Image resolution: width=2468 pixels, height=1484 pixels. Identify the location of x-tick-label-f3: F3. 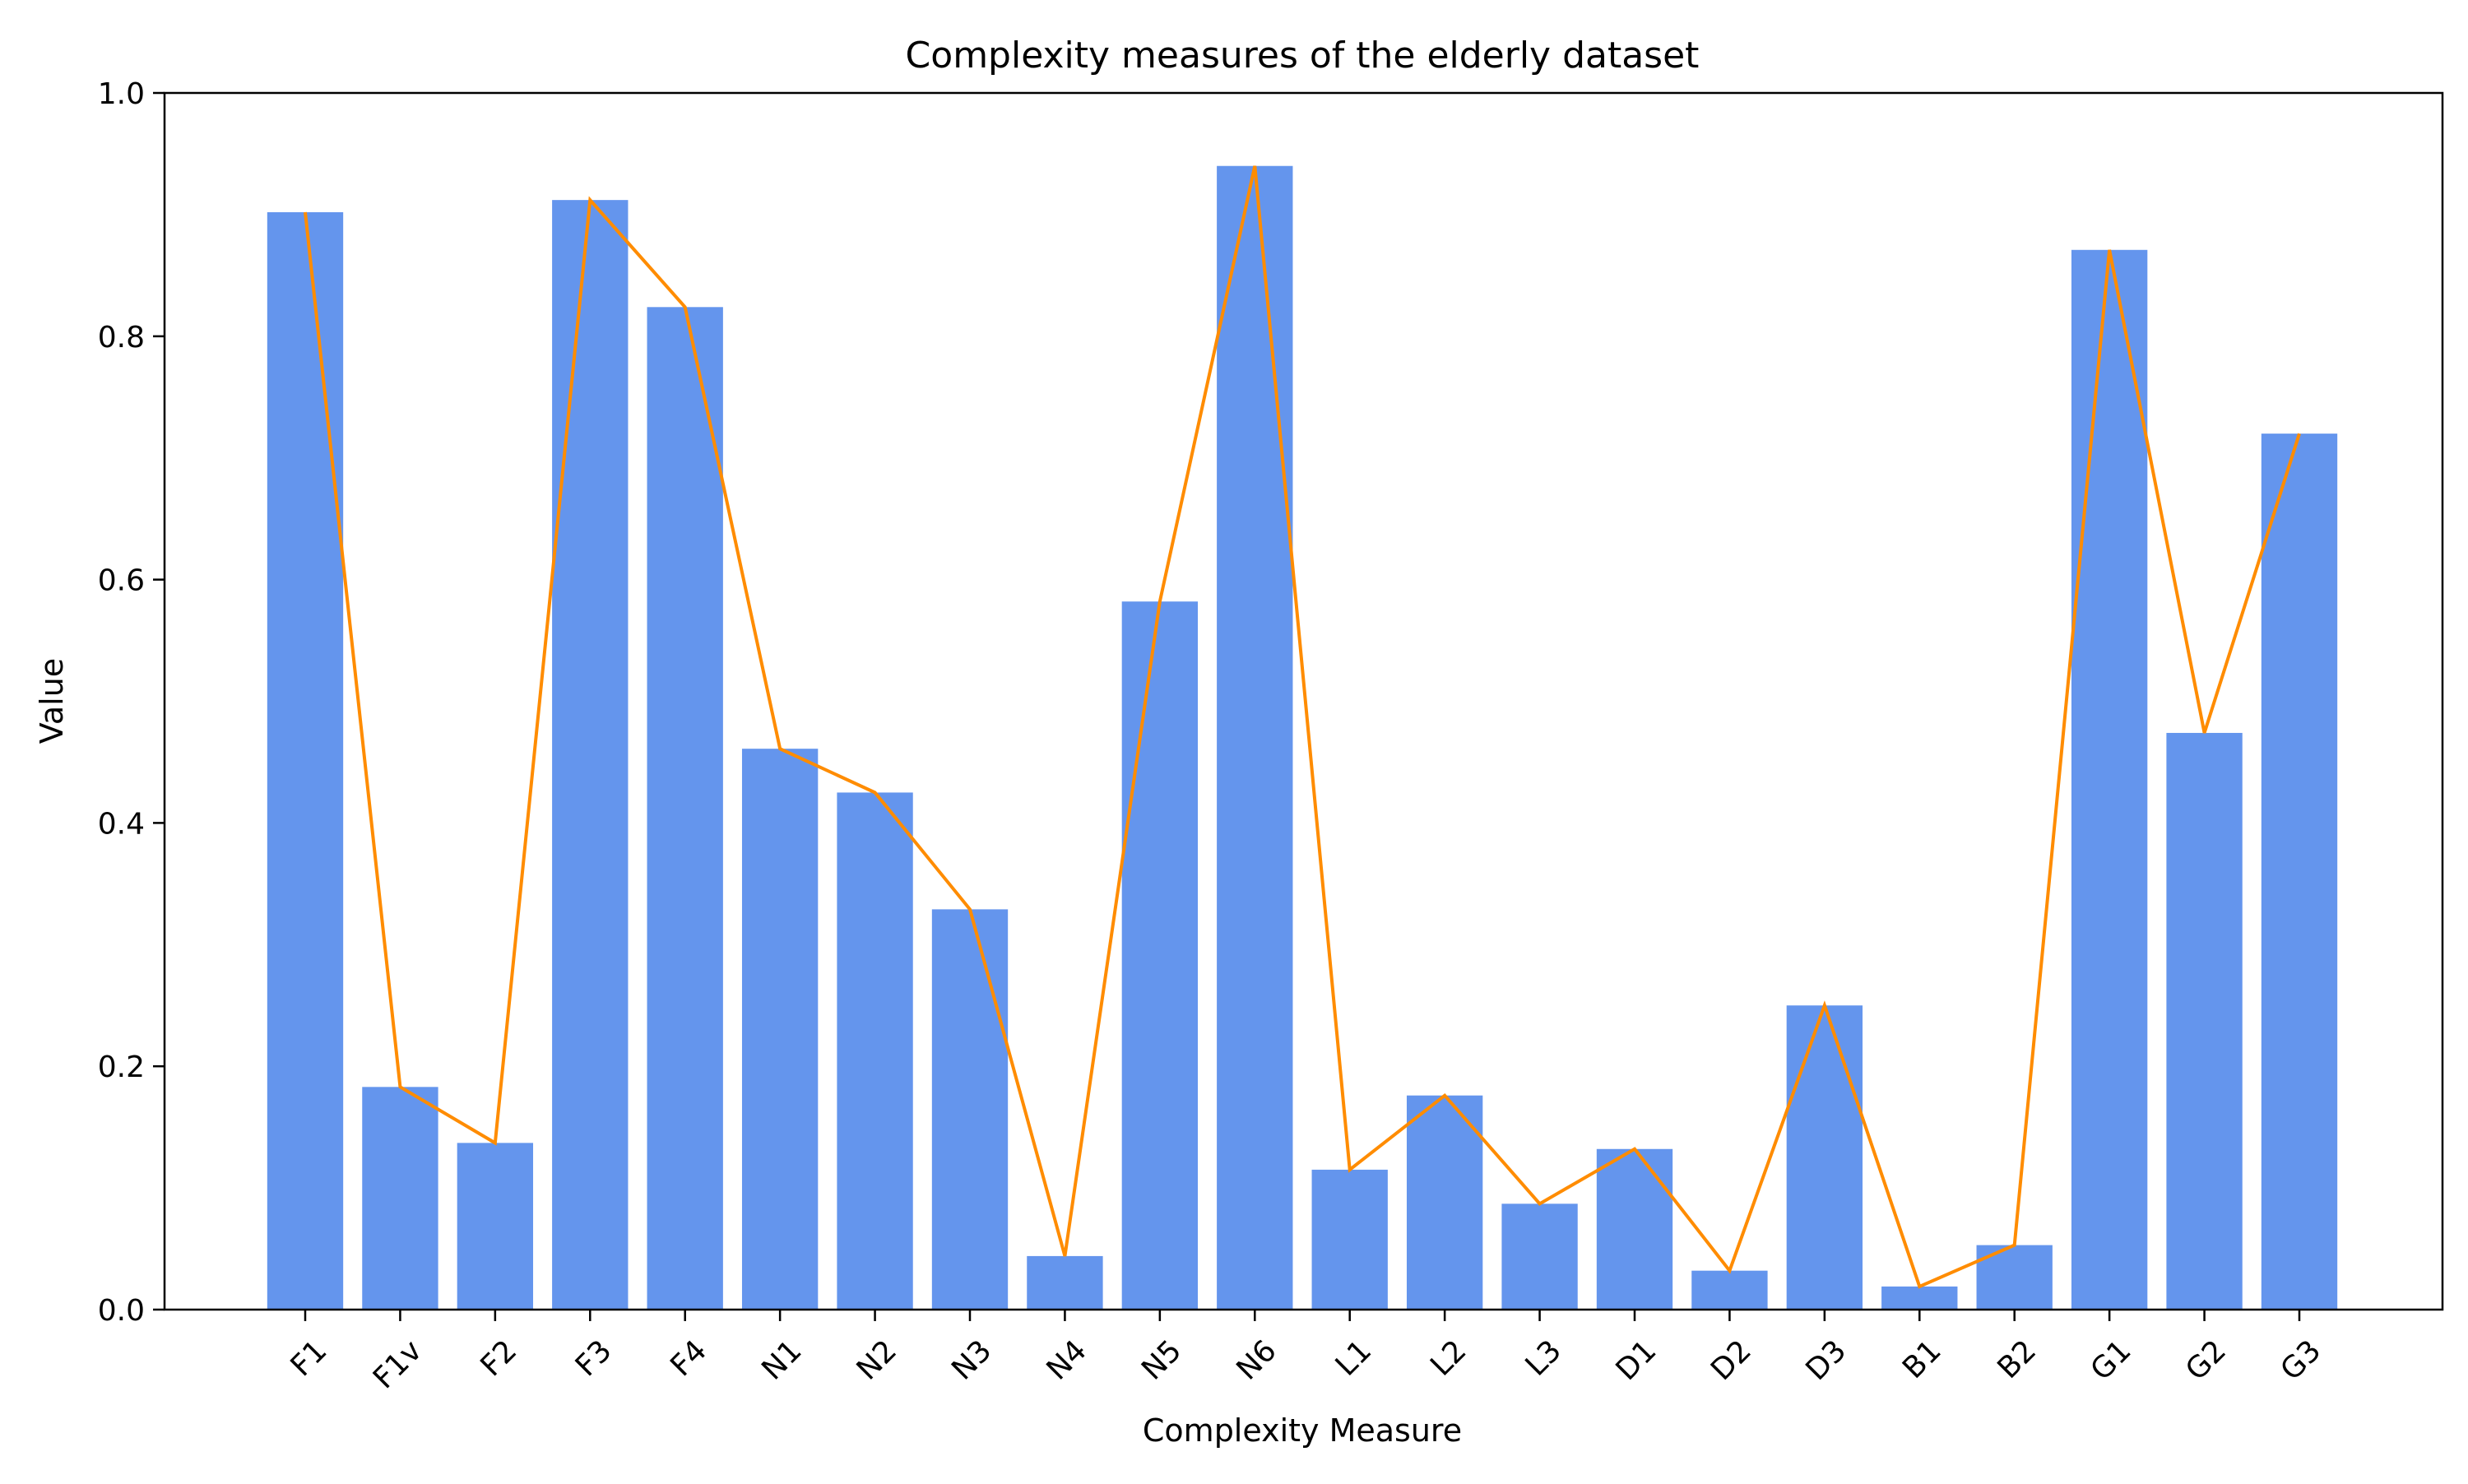
(594, 1358).